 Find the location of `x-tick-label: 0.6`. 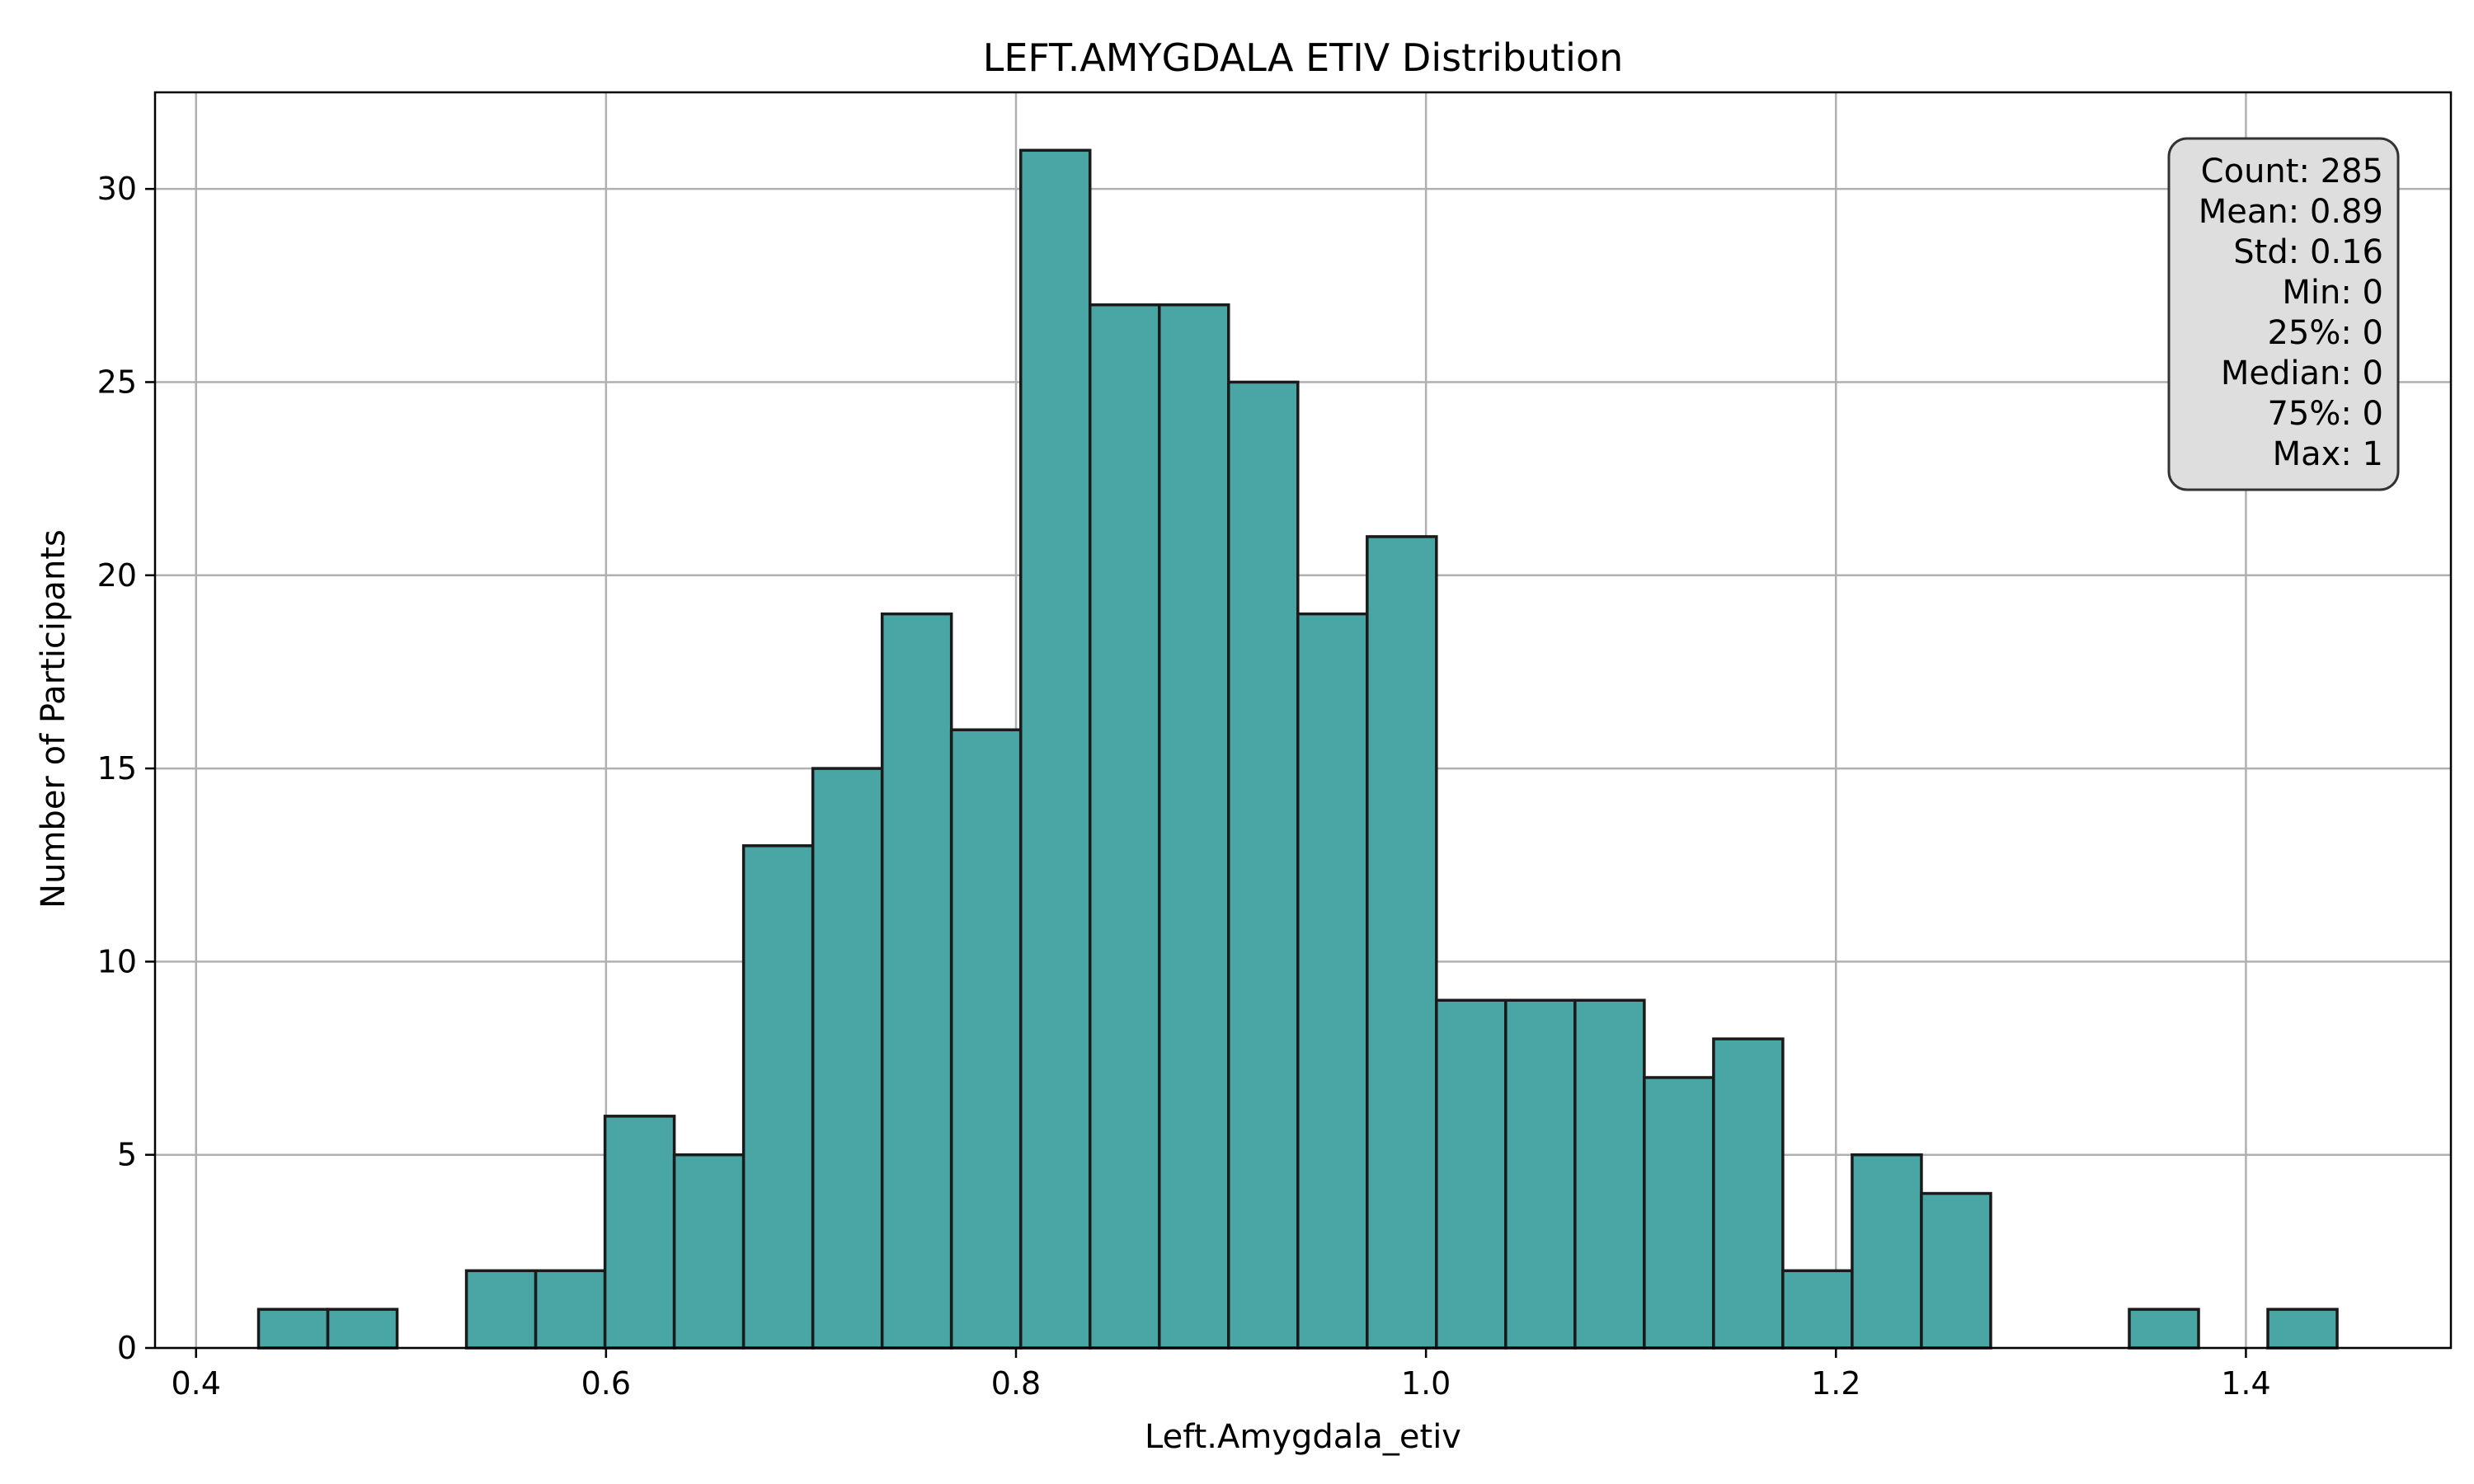

x-tick-label: 0.6 is located at coordinates (606, 1383).